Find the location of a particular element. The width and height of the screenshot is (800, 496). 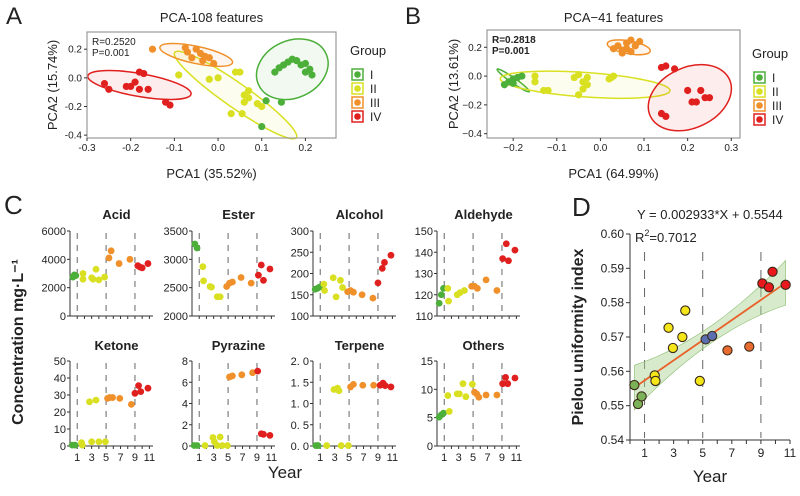

chart-title: PCA−41 features is located at coordinates (614, 17).